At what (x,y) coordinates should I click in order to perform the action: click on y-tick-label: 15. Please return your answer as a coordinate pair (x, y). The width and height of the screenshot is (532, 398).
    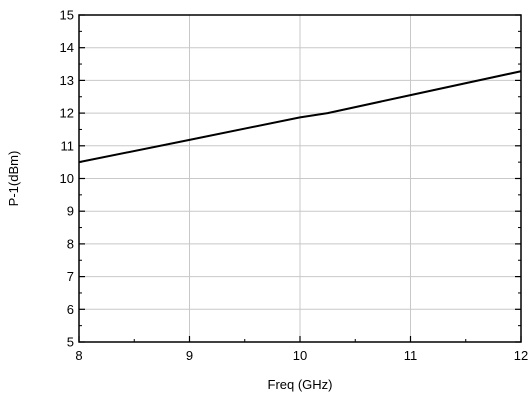
    Looking at the image, I should click on (67, 15).